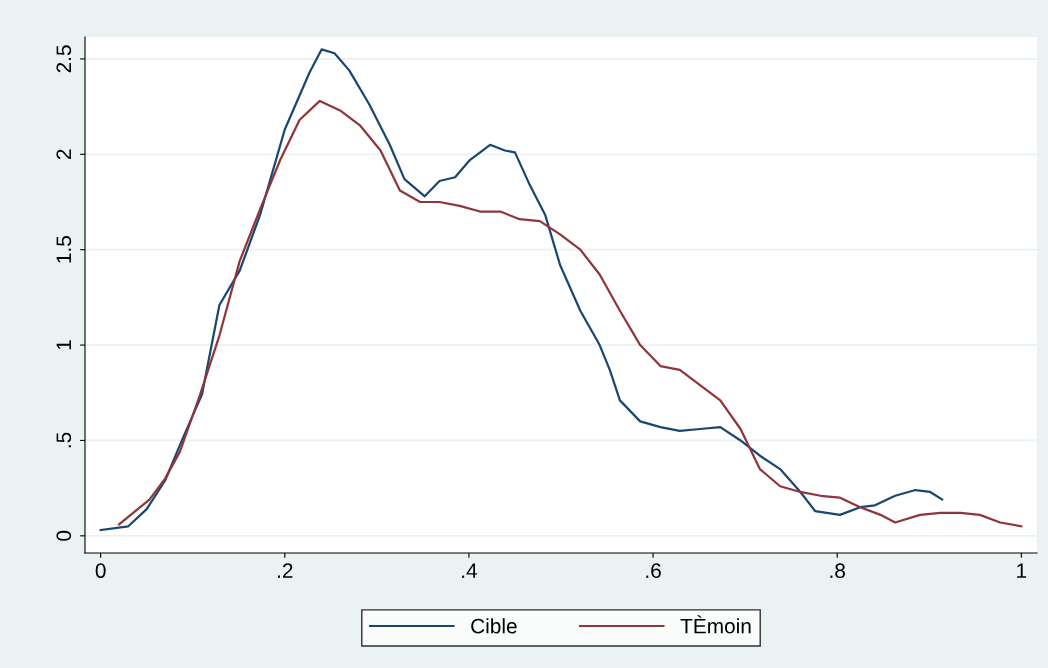  Describe the element at coordinates (715, 624) in the screenshot. I see `legend-label: TÈmoin` at that location.